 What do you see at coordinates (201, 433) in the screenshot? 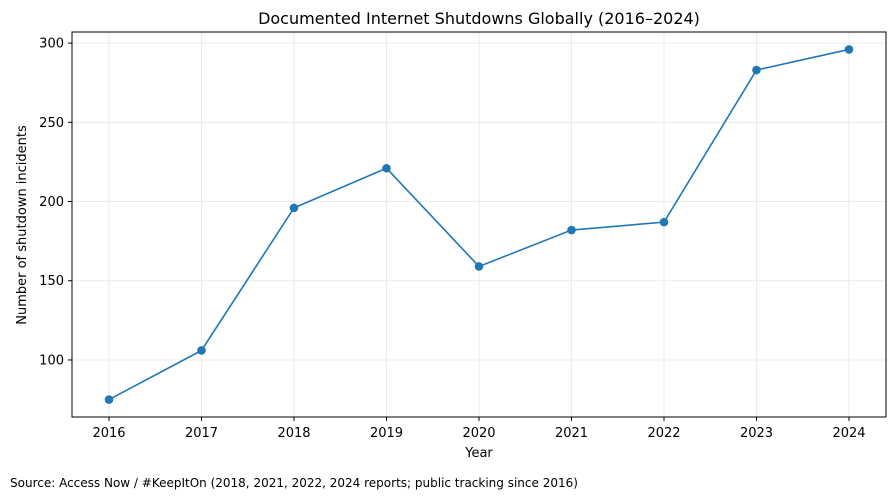
I see `x-tick-label: 2017` at bounding box center [201, 433].